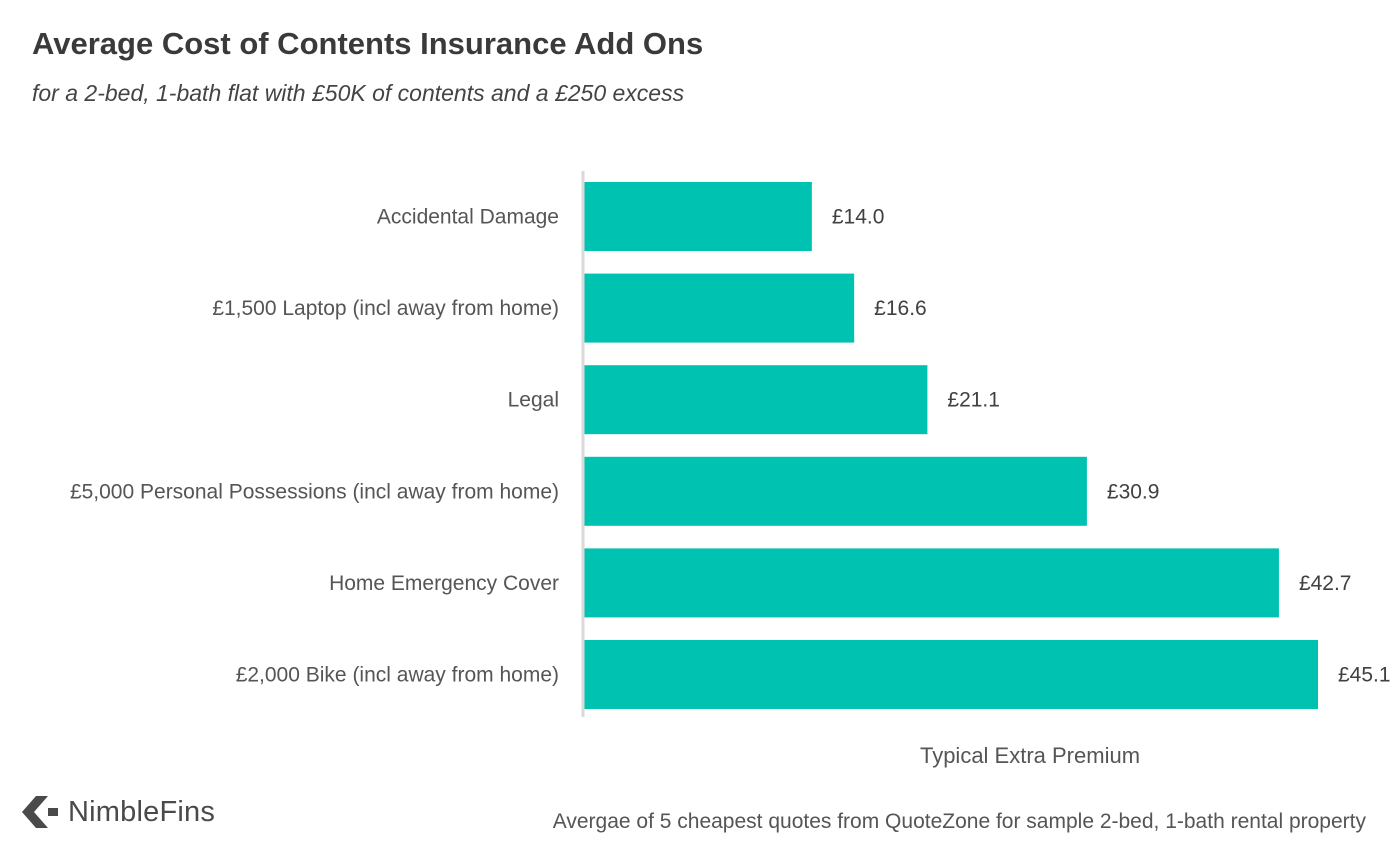 The image size is (1400, 852). What do you see at coordinates (1133, 491) in the screenshot?
I see `value-label: £30.9` at bounding box center [1133, 491].